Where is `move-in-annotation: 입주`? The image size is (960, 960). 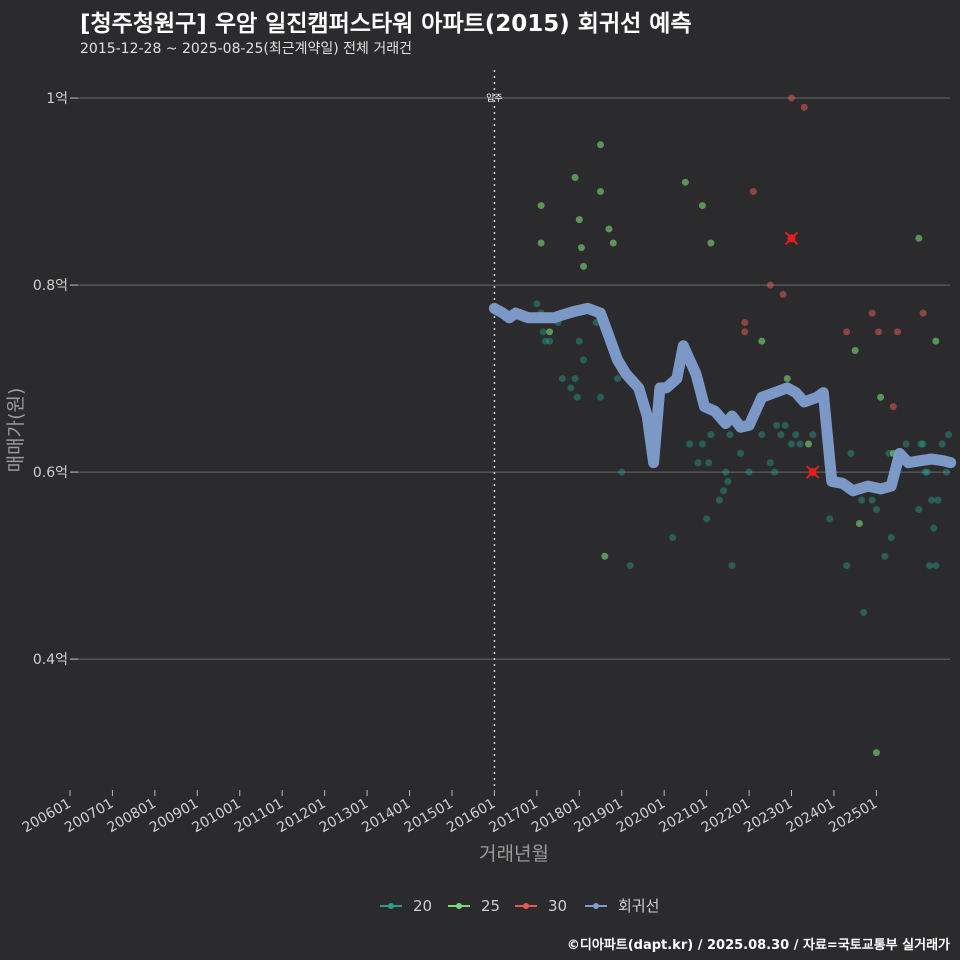
move-in-annotation: 입주 is located at coordinates (494, 430).